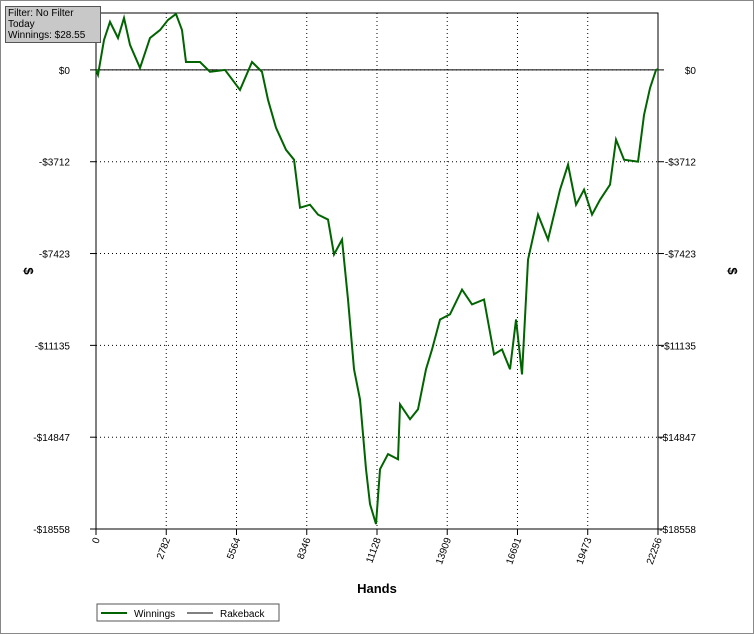 The height and width of the screenshot is (634, 754). What do you see at coordinates (677, 438) in the screenshot?
I see `y2-tick-label: -$14847` at bounding box center [677, 438].